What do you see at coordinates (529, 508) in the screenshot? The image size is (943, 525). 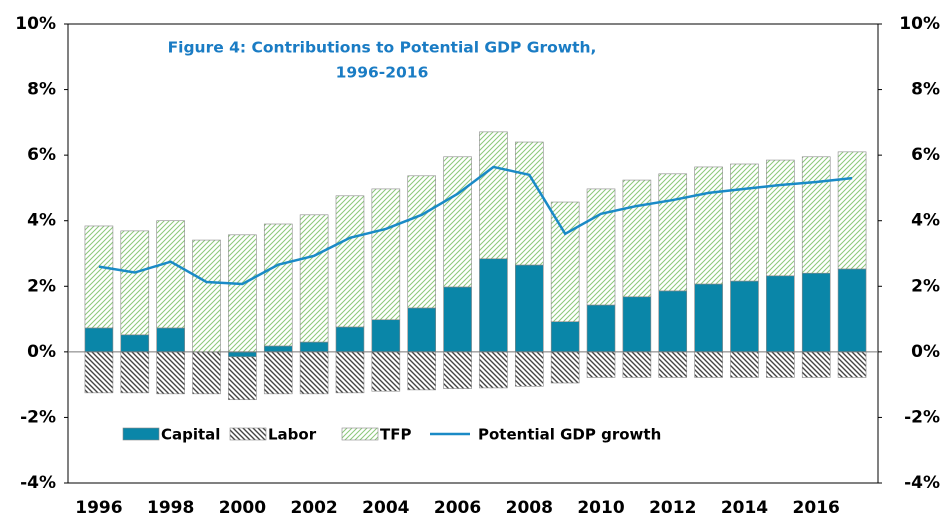 I see `x-tick-label: 2008` at bounding box center [529, 508].